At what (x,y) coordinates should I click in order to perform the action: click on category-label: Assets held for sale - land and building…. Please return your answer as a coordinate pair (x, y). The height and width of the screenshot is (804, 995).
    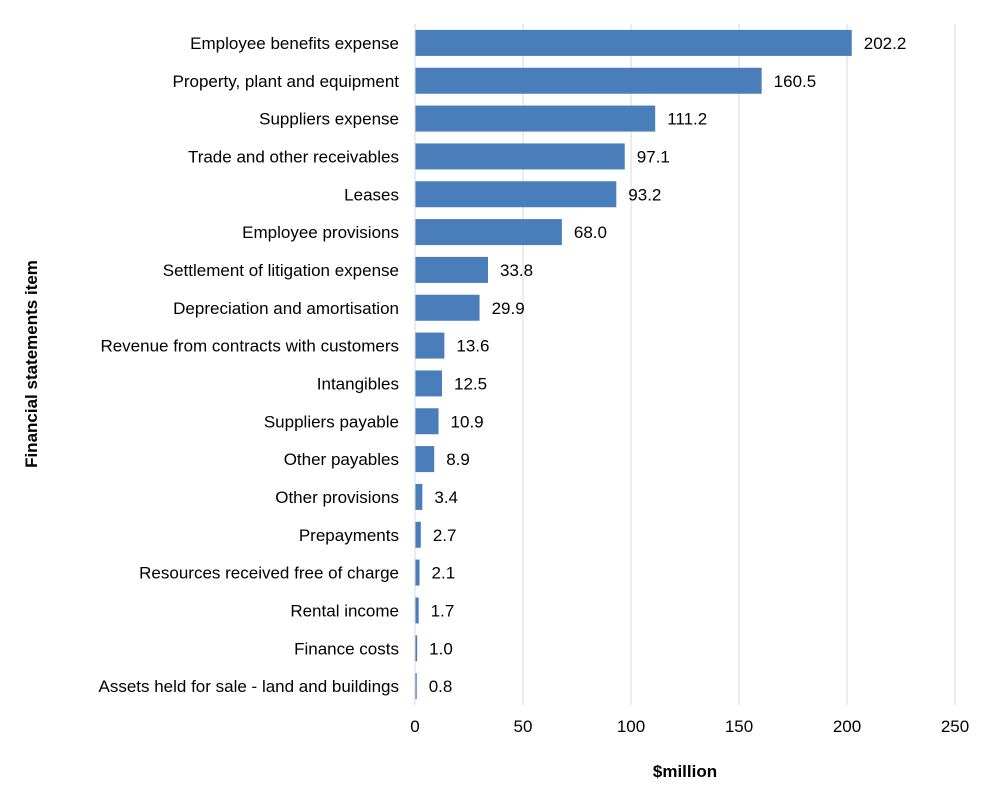
    Looking at the image, I should click on (248, 686).